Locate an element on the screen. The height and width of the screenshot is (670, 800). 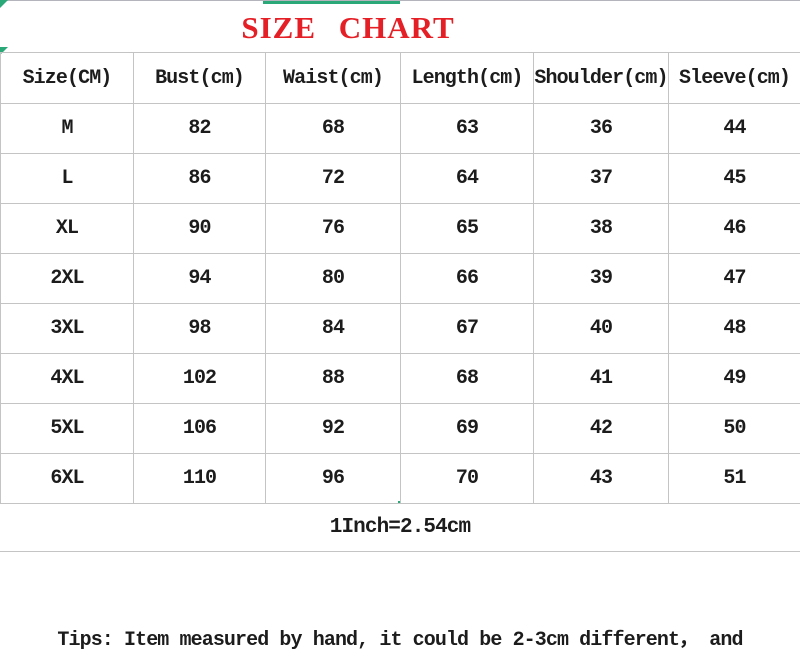
cell-value: 98 is located at coordinates (199, 328).